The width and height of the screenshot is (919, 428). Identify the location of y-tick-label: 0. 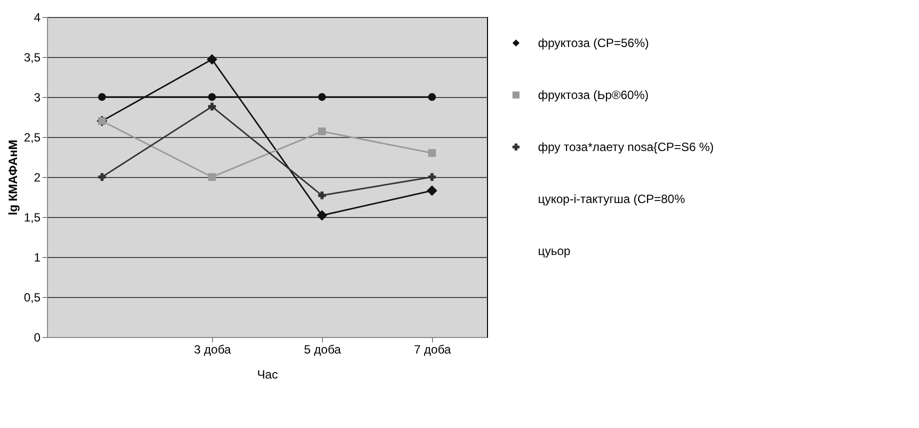
(37, 337).